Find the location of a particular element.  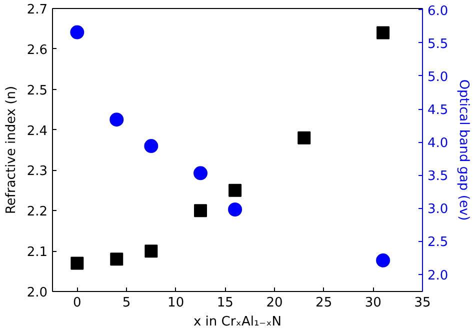

y2-tick-label: 4.0 is located at coordinates (438, 144).